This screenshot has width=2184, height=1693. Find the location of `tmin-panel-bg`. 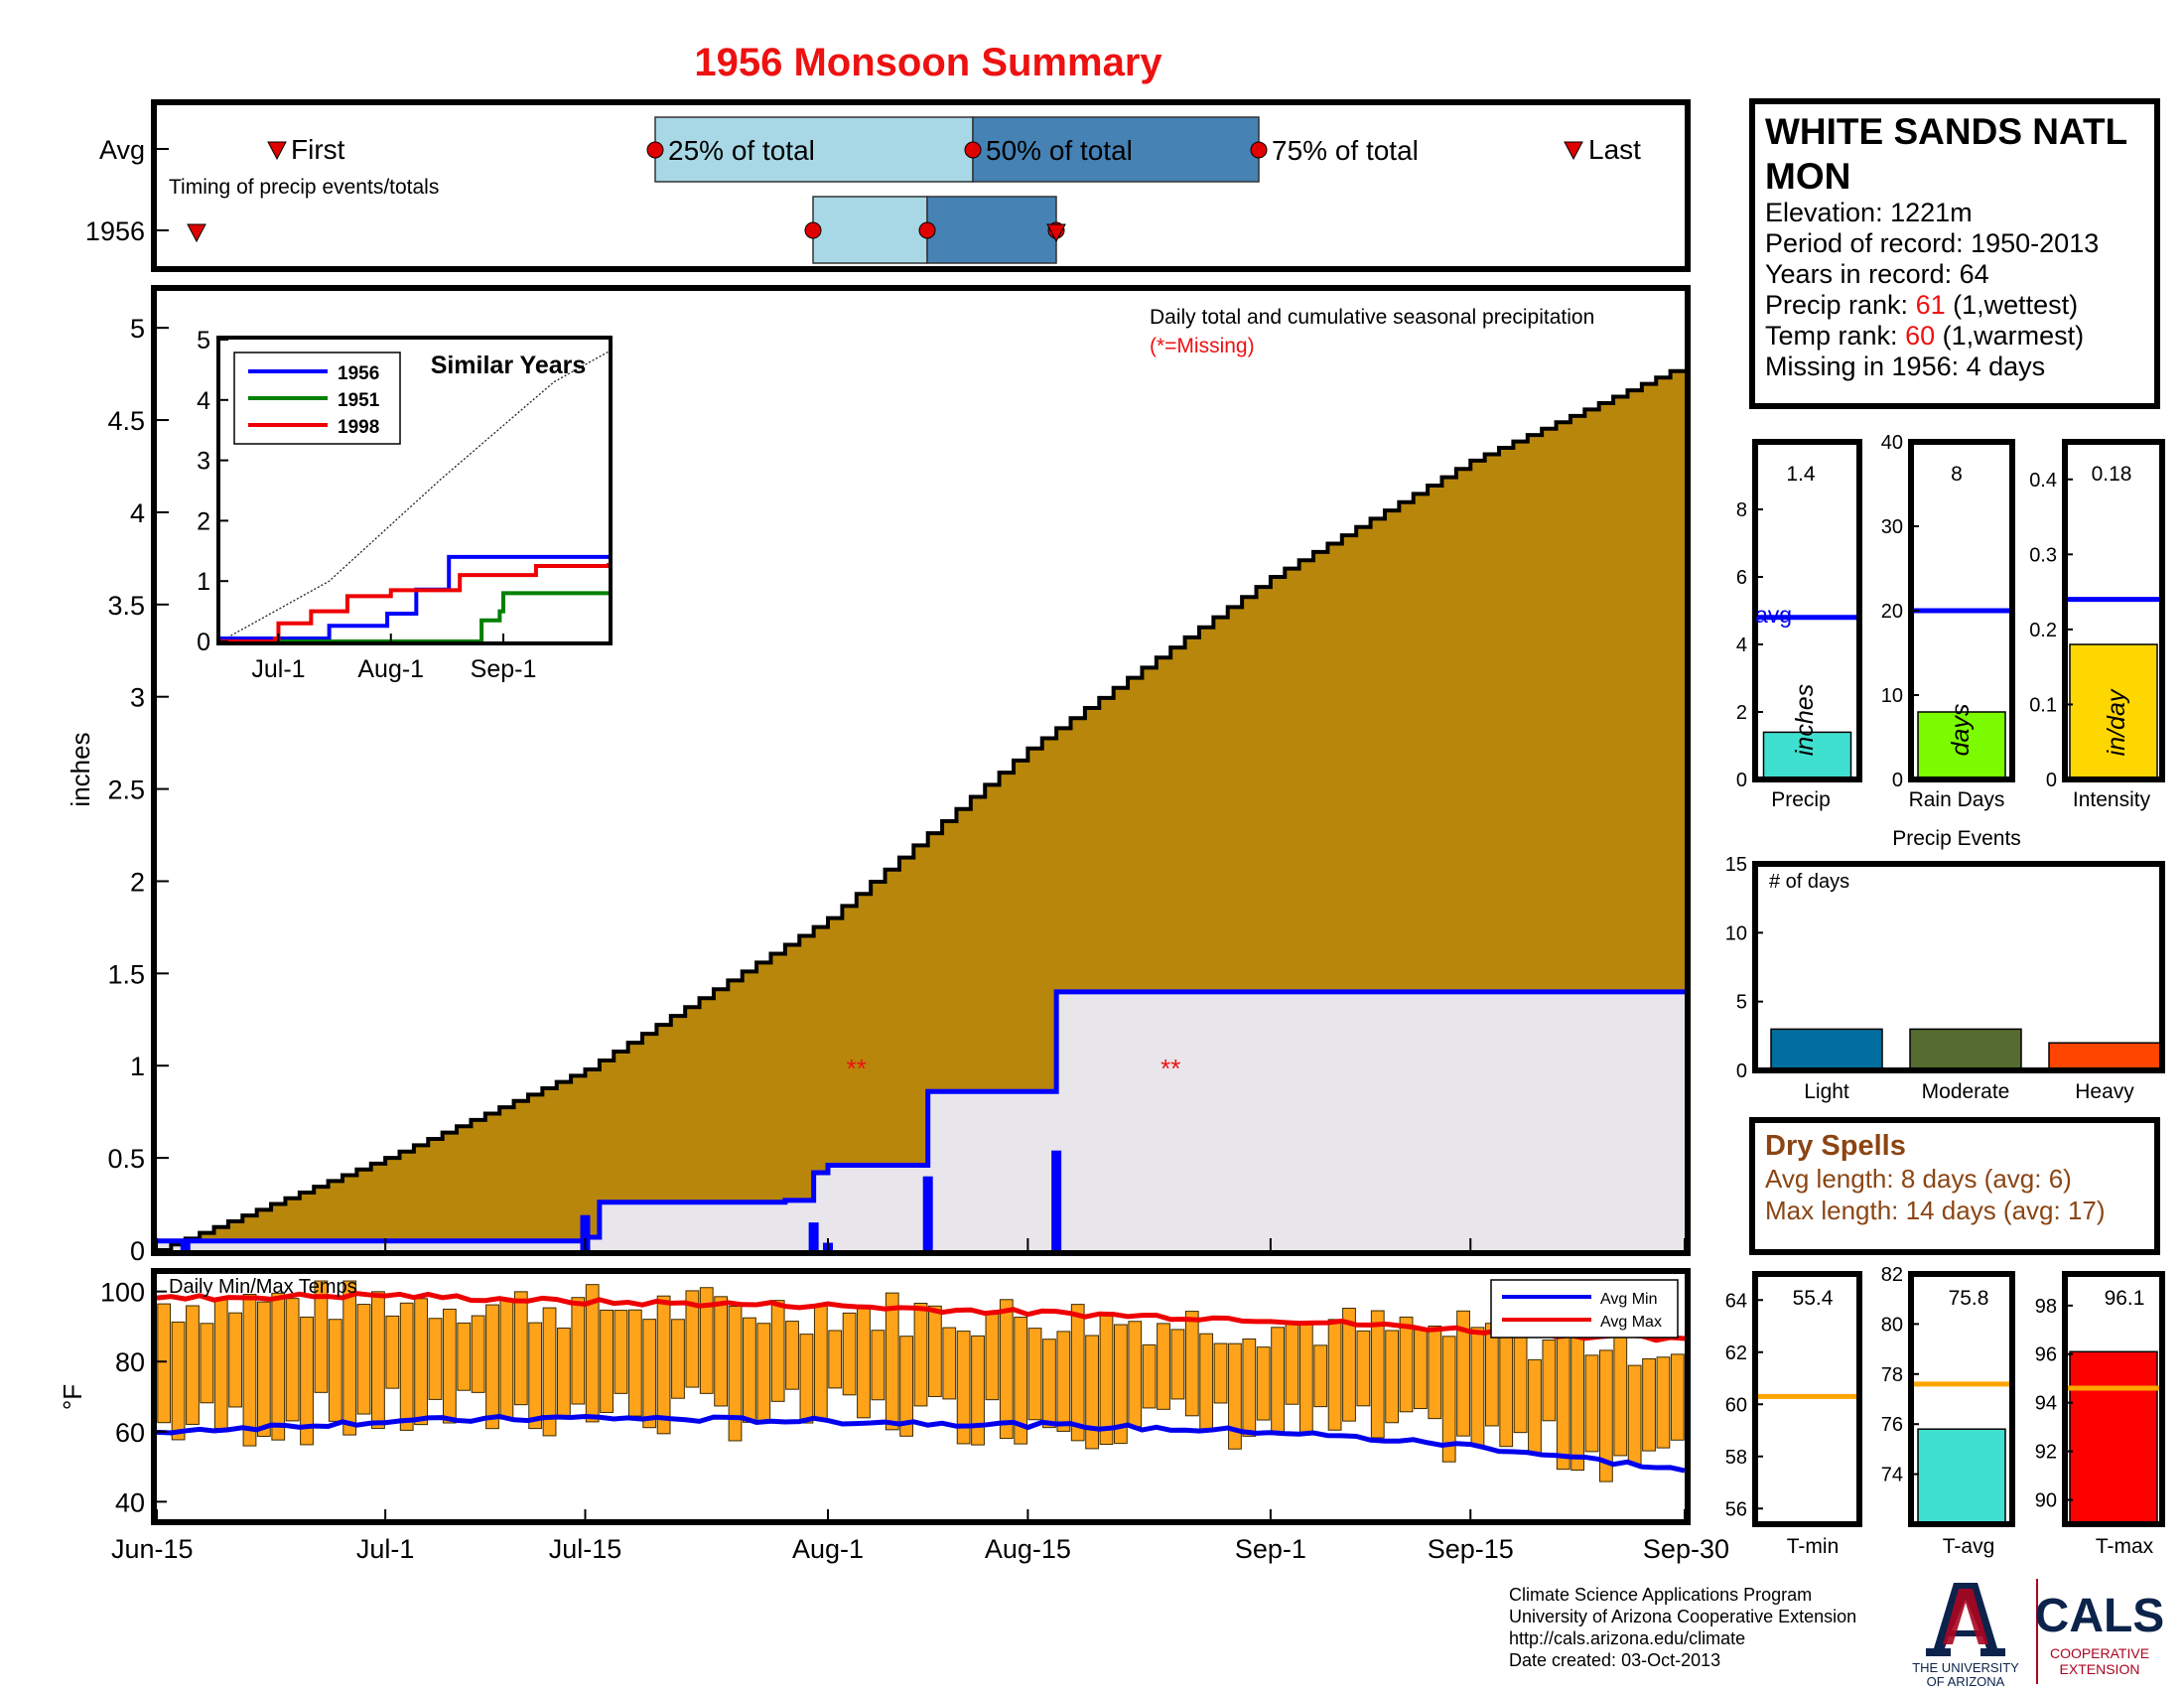

tmin-panel-bg is located at coordinates (1807, 1399).